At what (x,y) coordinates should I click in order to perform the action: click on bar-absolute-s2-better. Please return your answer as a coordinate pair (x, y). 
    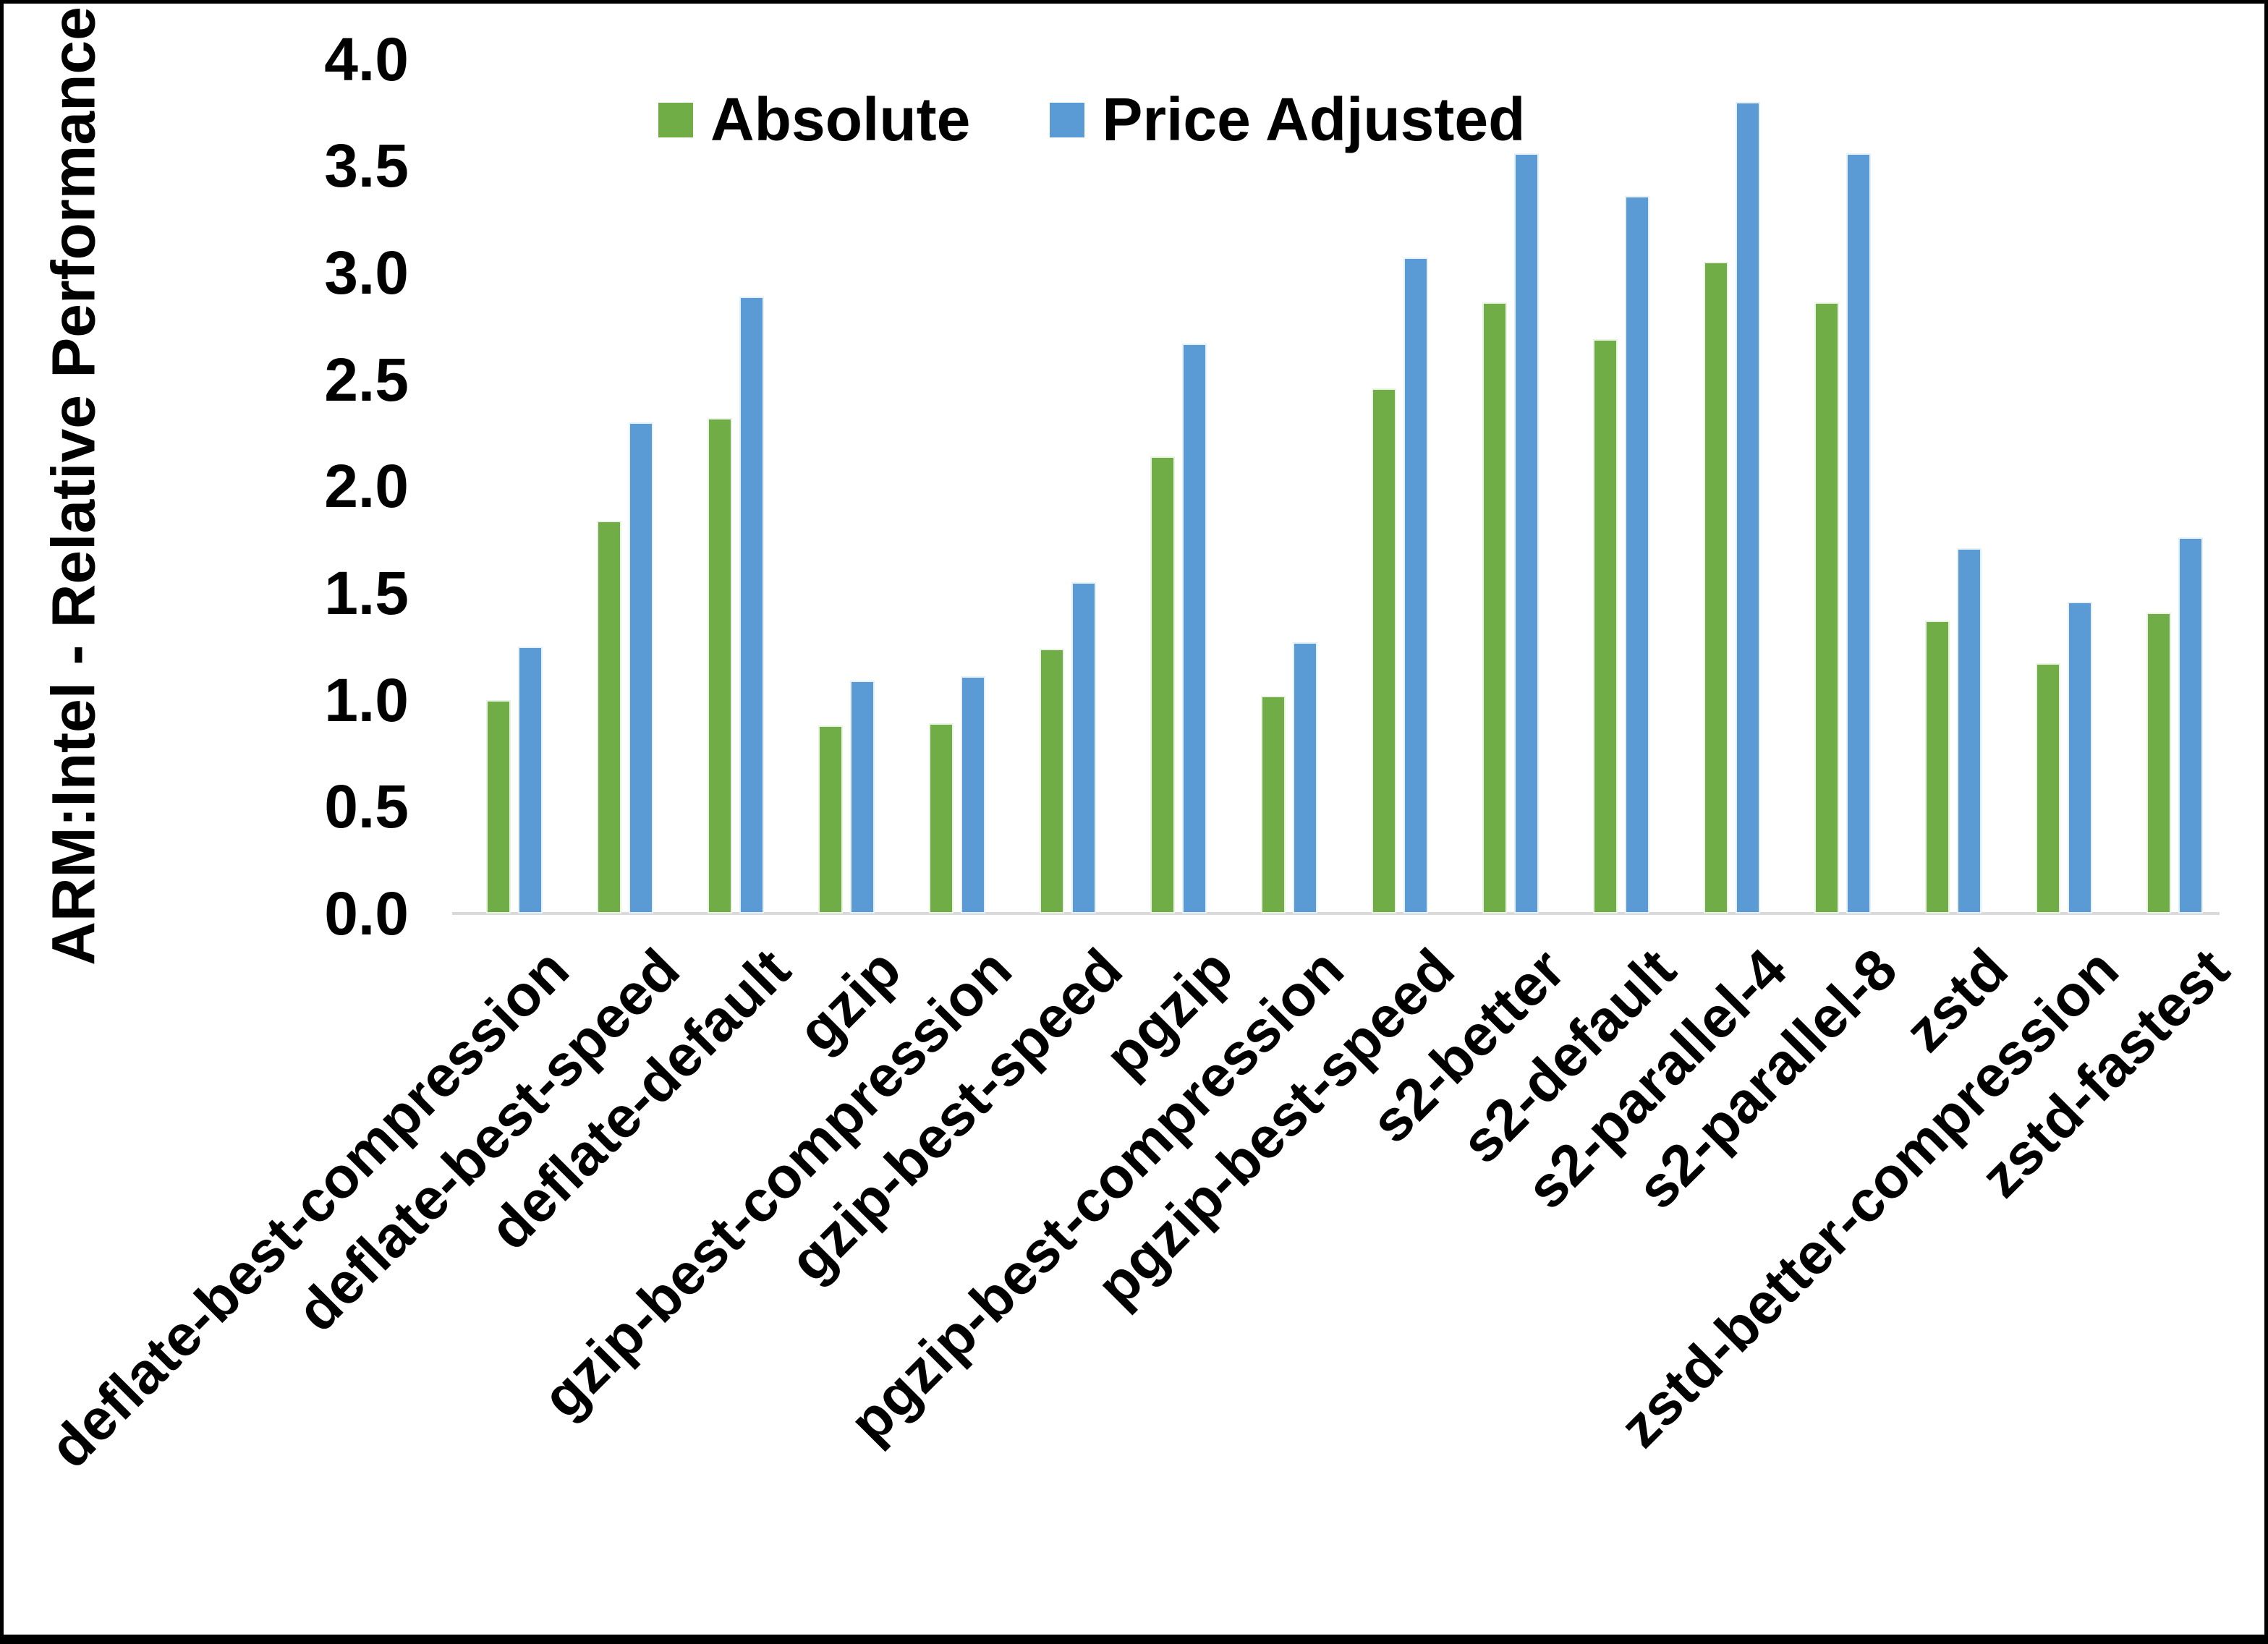
    Looking at the image, I should click on (1495, 607).